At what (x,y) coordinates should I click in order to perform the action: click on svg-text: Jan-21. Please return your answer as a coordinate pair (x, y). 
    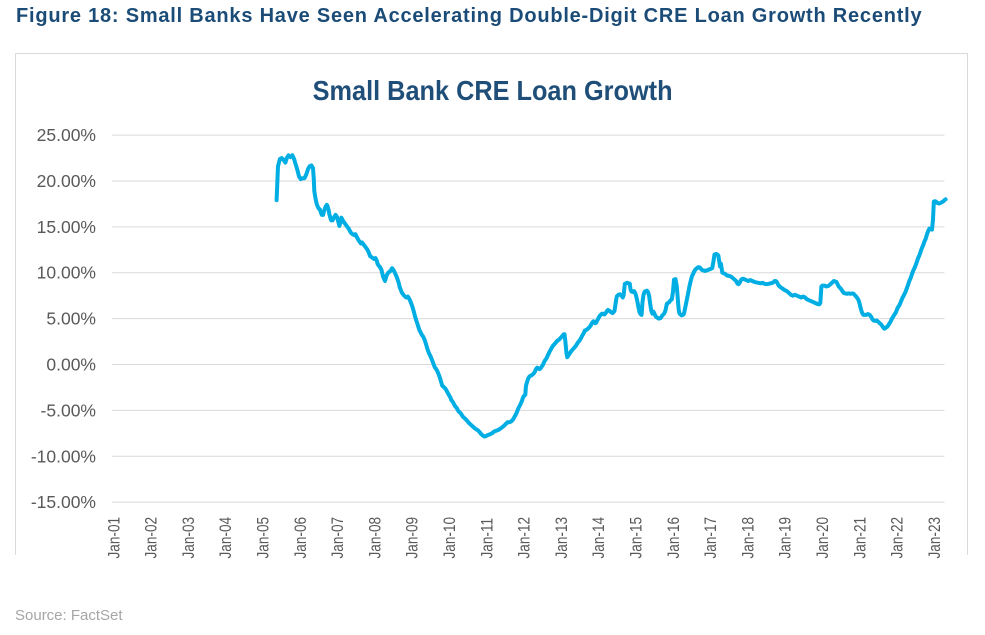
    Looking at the image, I should click on (860, 538).